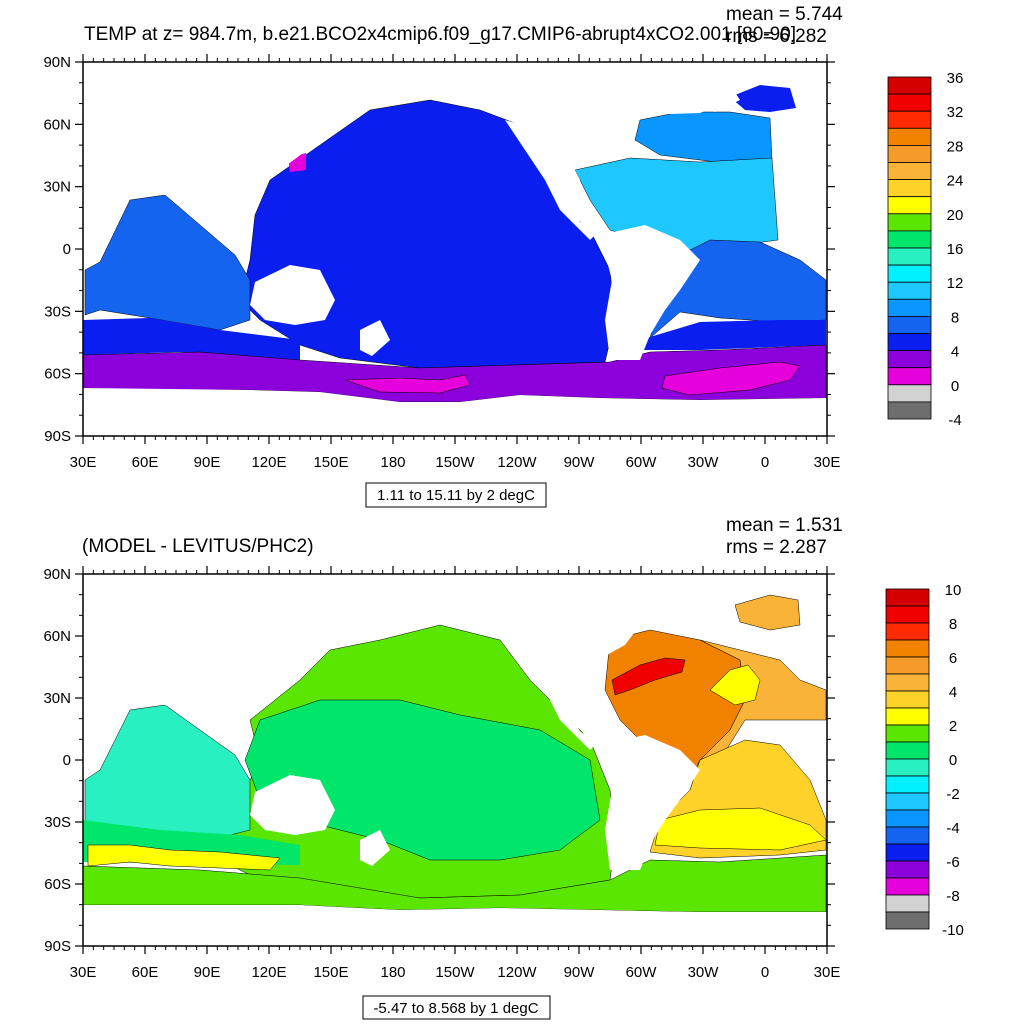 The width and height of the screenshot is (1024, 1024). What do you see at coordinates (67, 249) in the screenshot?
I see `top-lat-label: 0` at bounding box center [67, 249].